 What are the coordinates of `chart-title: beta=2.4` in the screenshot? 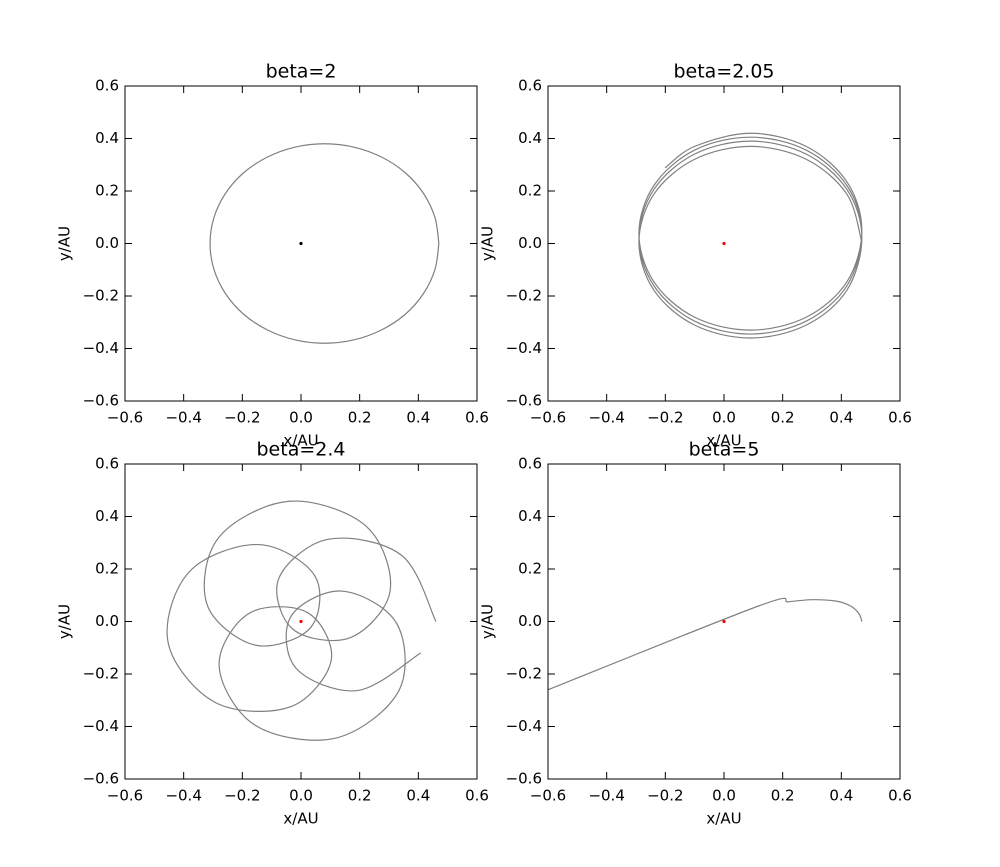 It's located at (301, 450).